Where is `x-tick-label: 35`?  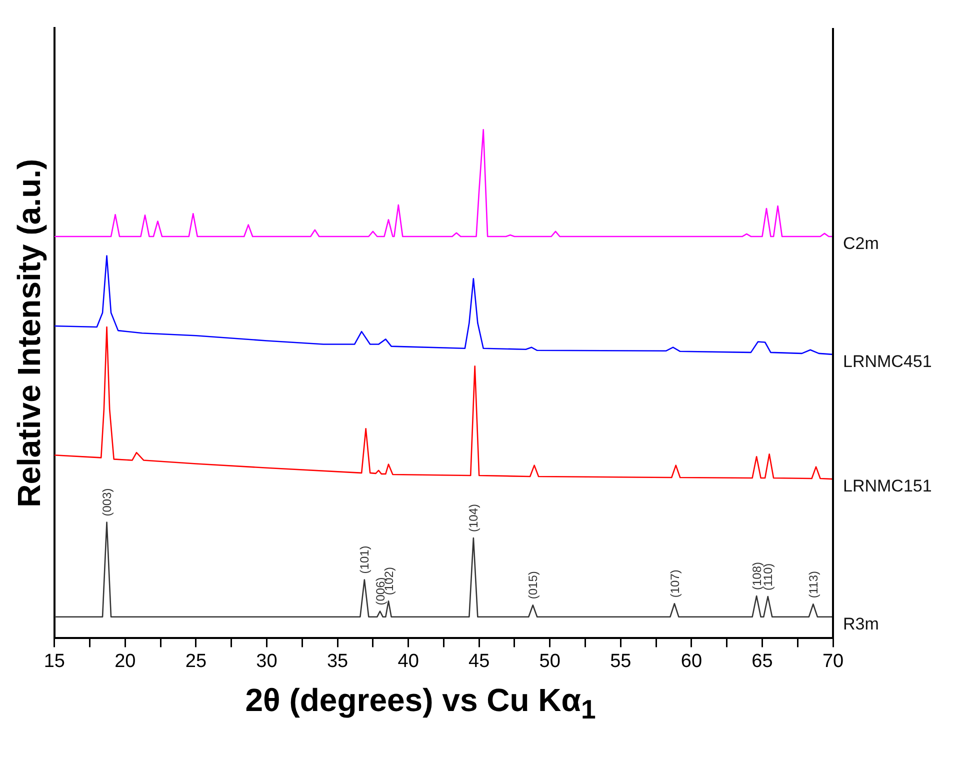
x-tick-label: 35 is located at coordinates (337, 661).